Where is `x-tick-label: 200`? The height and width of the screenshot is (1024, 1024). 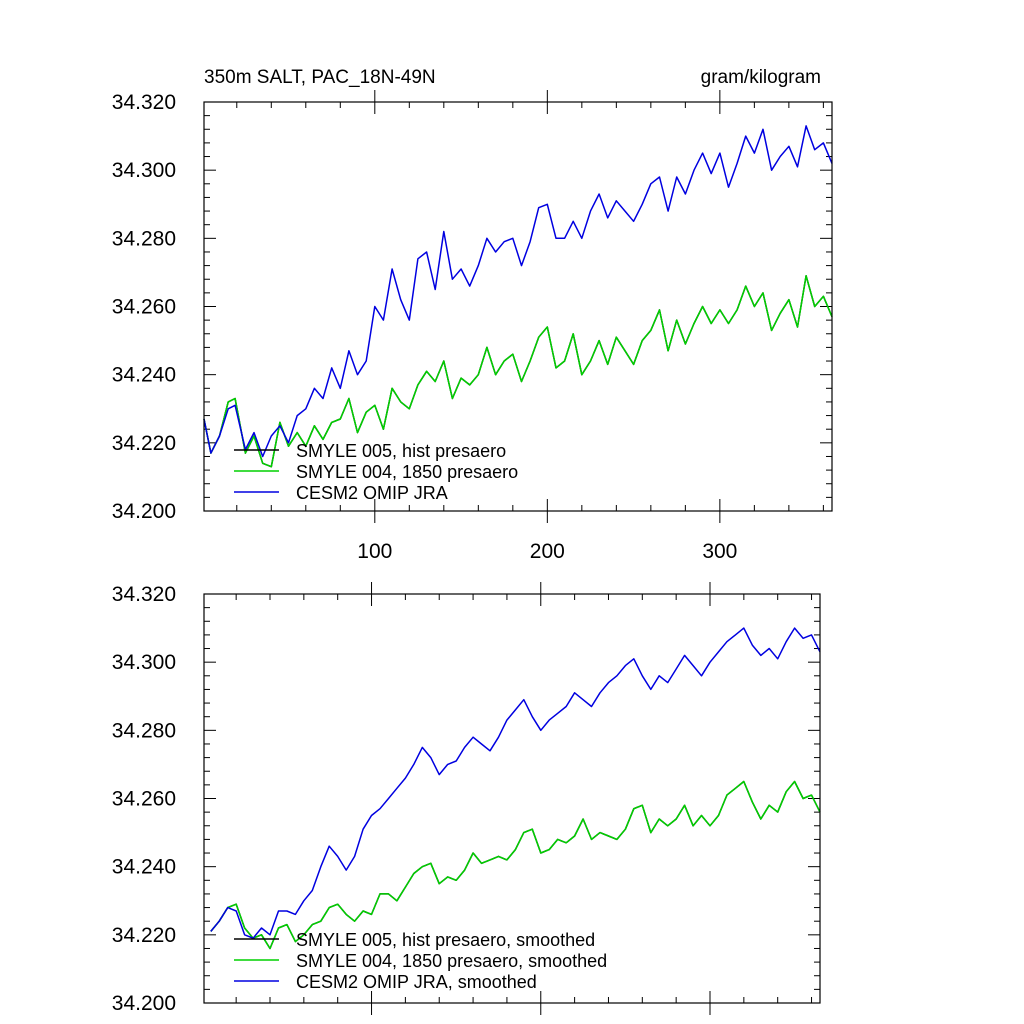 x-tick-label: 200 is located at coordinates (547, 551).